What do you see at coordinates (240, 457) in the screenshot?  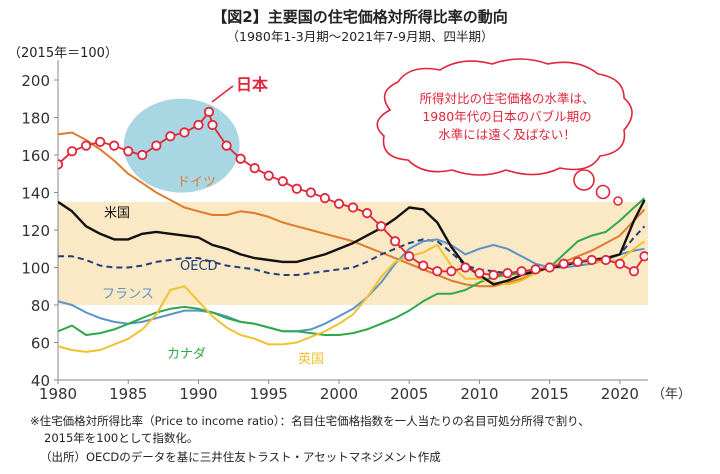 I see `source-note: （出所）OECDのデータを基に三井住友トラスト・アセットマネジメント作成` at bounding box center [240, 457].